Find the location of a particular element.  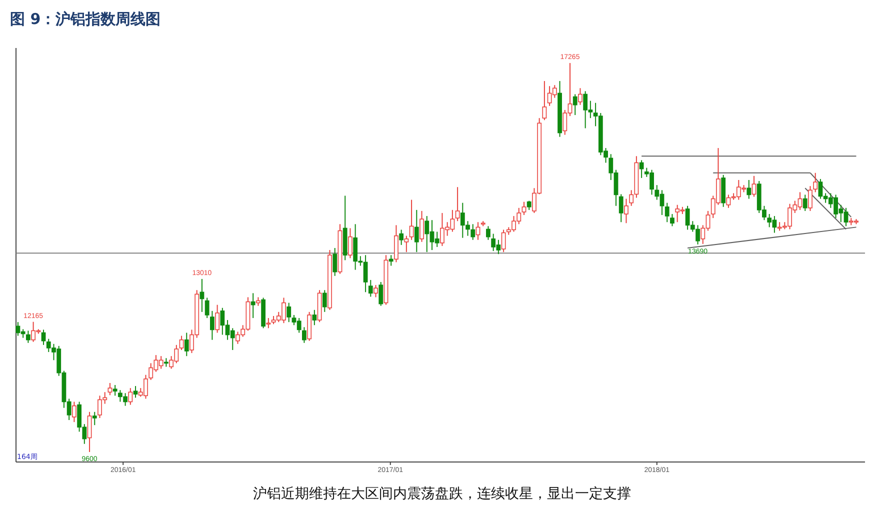

text: 沪铝近期维持在大区间内震荡盘跌，连续收星，显出一定支撑 is located at coordinates (442, 494).